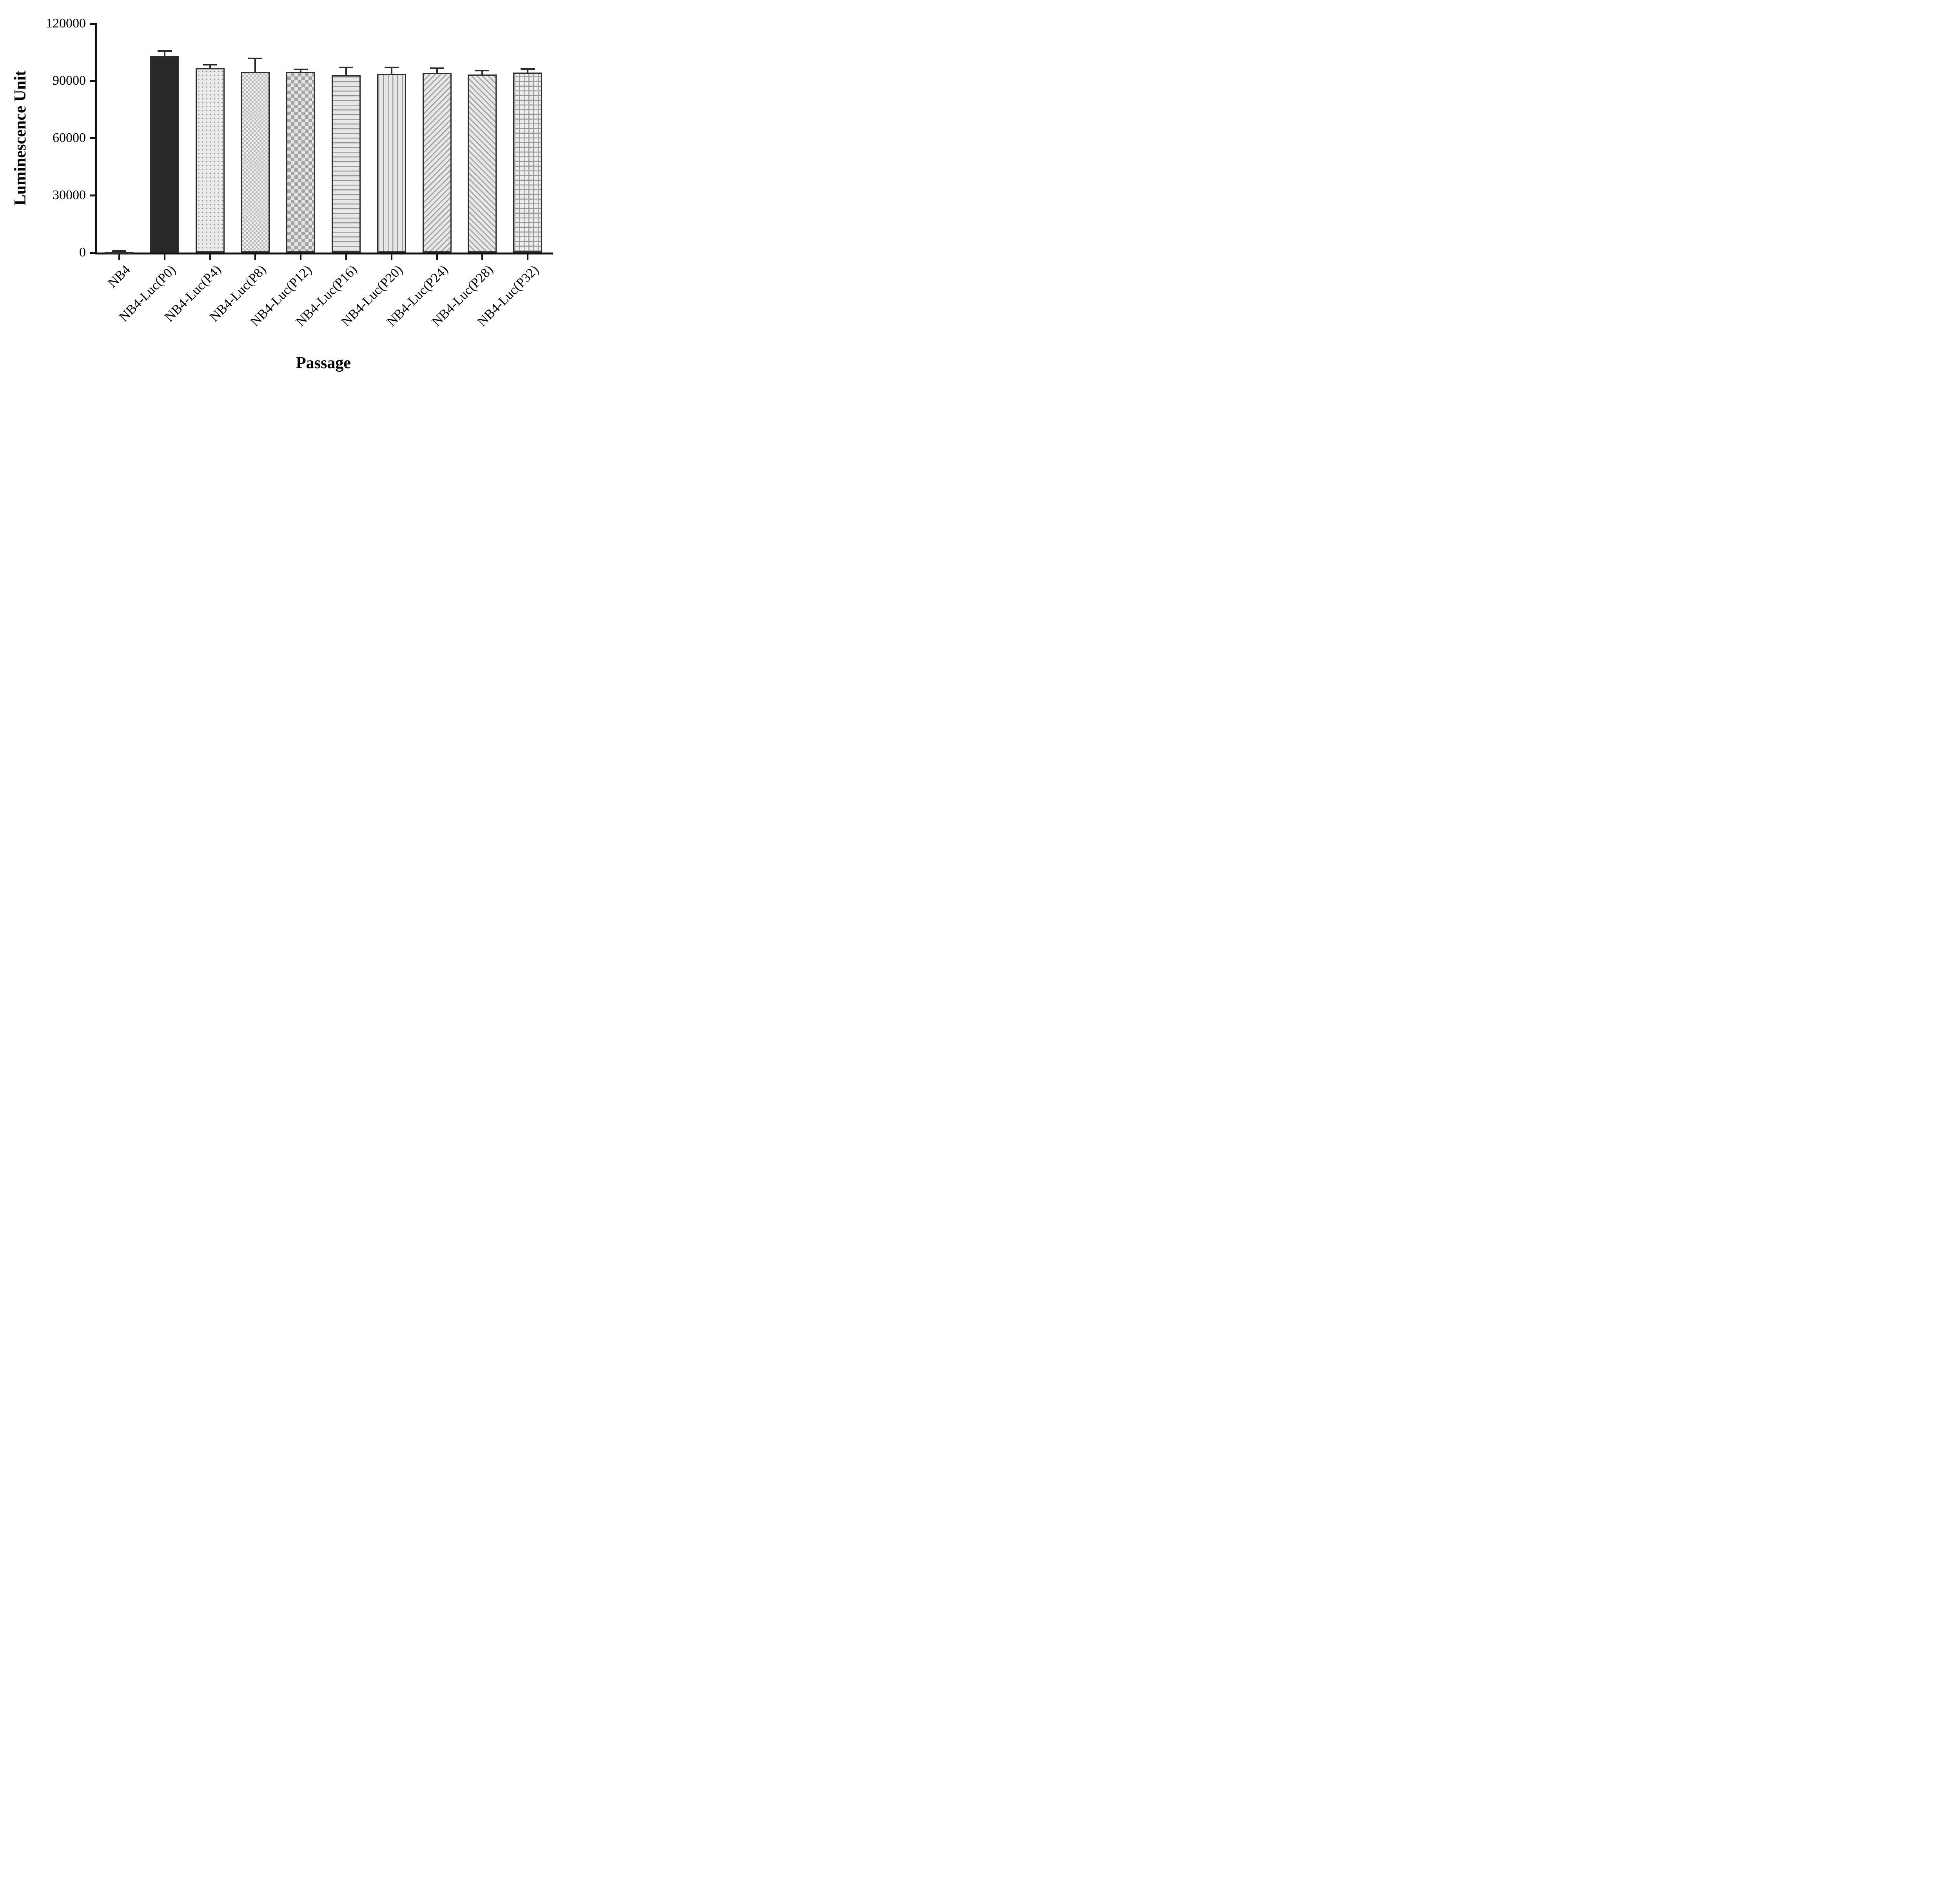 This screenshot has height=1886, width=1960. I want to click on x-axis-title: Passage, so click(323, 363).